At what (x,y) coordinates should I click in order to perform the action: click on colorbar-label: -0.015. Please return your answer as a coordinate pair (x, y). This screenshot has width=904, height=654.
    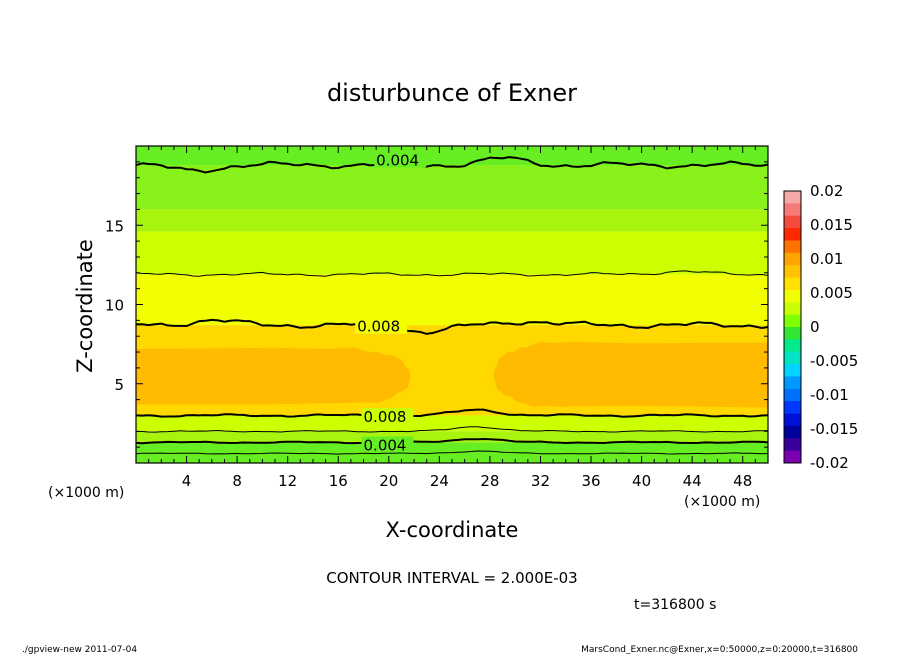
    Looking at the image, I should click on (834, 429).